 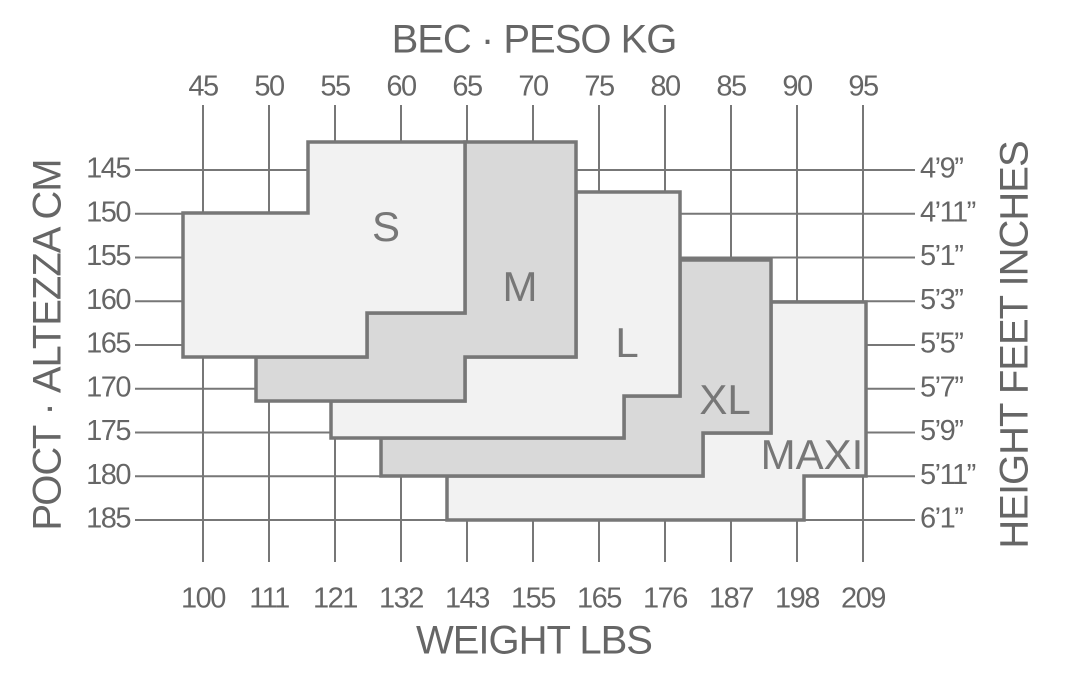 What do you see at coordinates (941, 387) in the screenshot?
I see `feet-tick-label: 5’7”` at bounding box center [941, 387].